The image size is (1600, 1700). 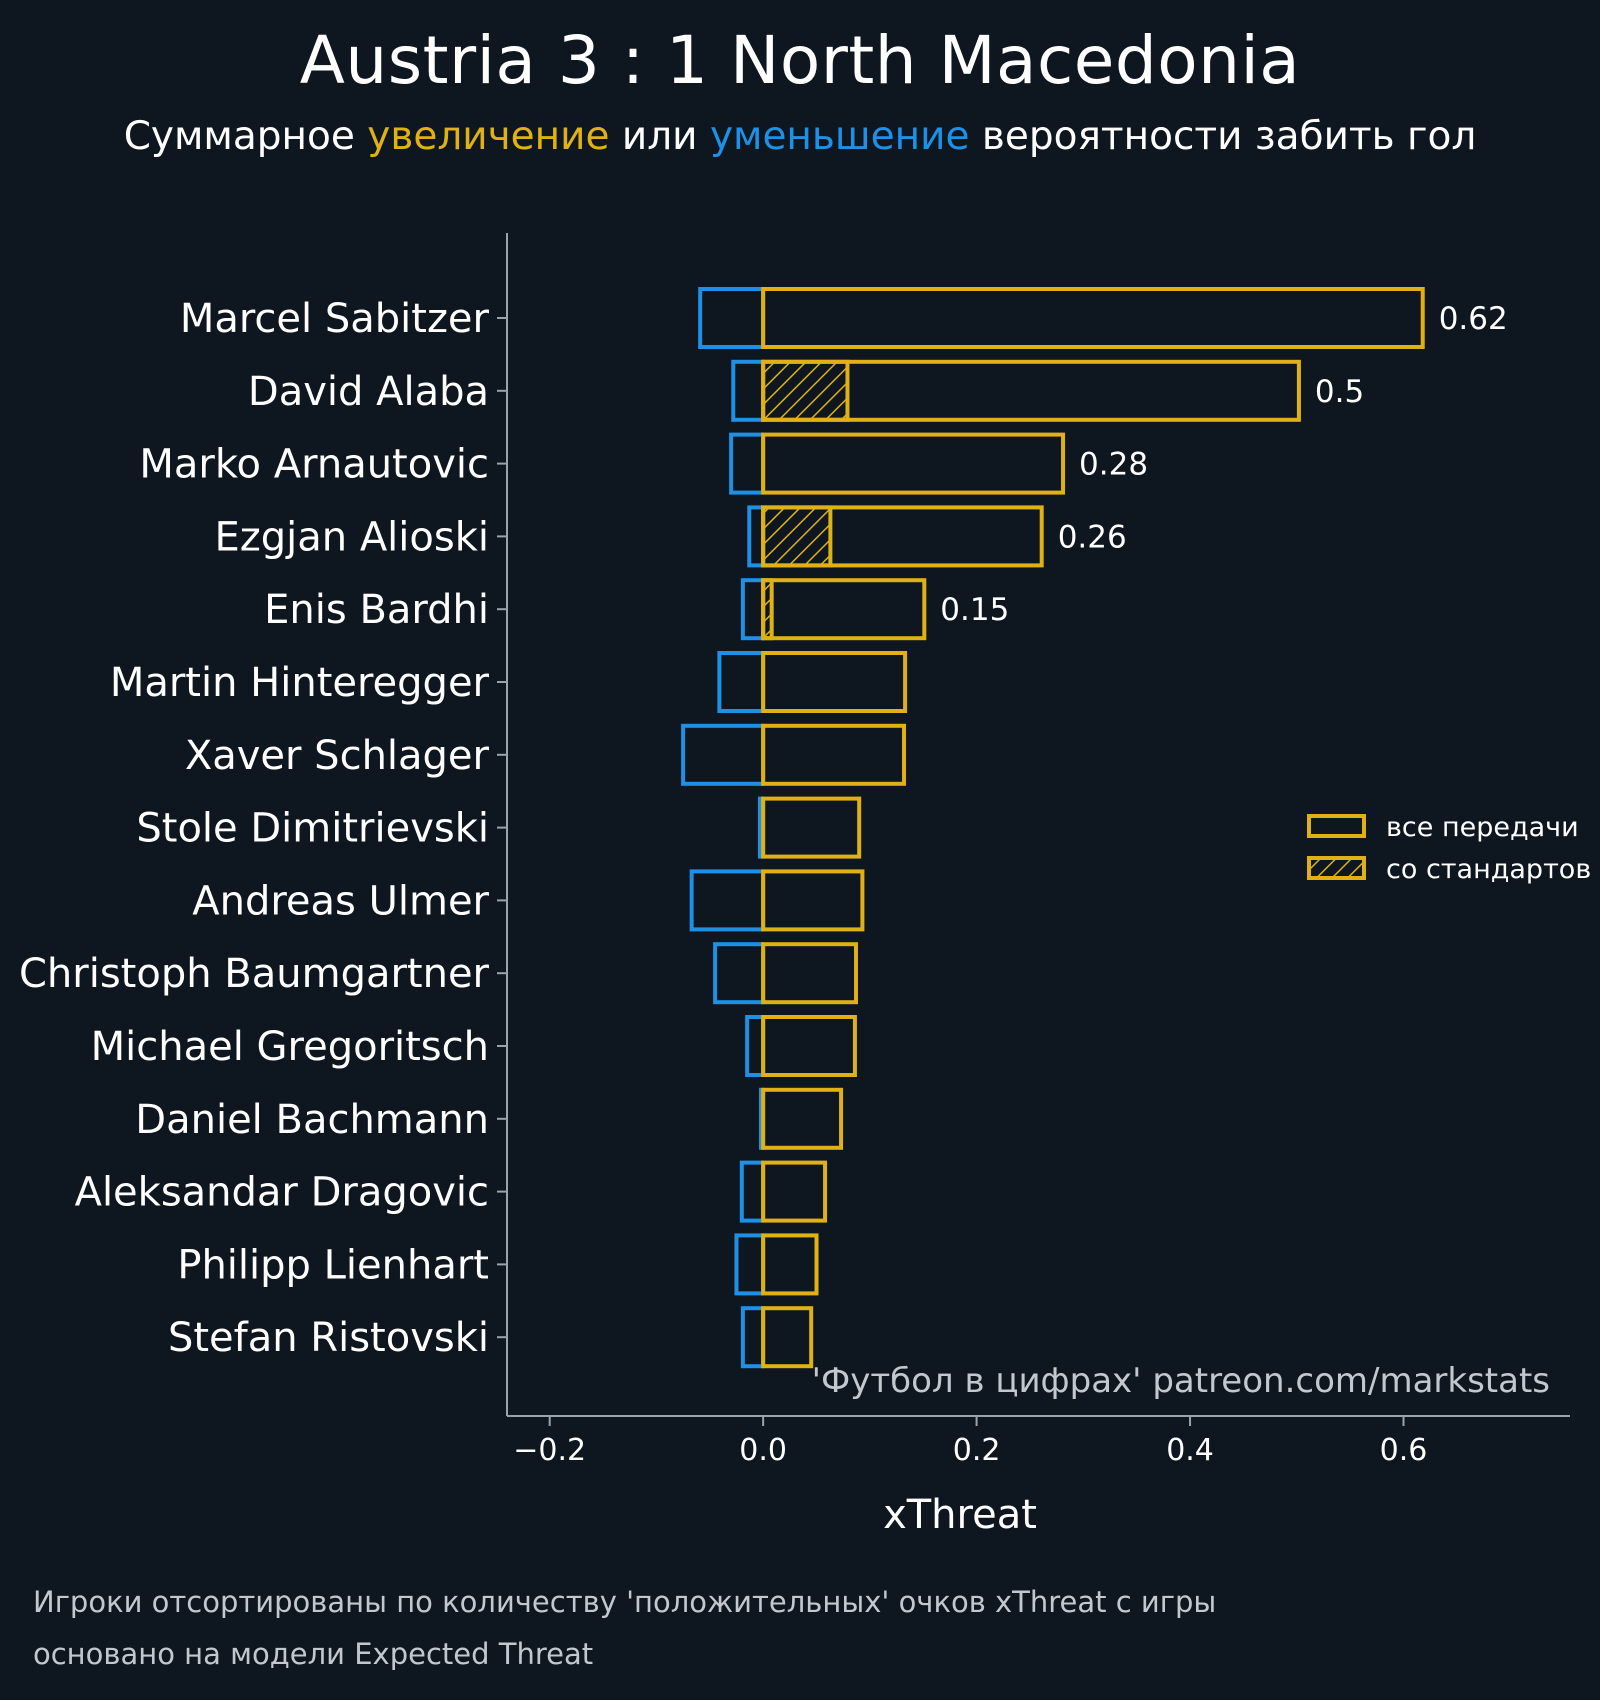 What do you see at coordinates (1181, 1381) in the screenshot?
I see `watermark-text: 'Футбол в цифрах' patreon.com/markstats` at bounding box center [1181, 1381].